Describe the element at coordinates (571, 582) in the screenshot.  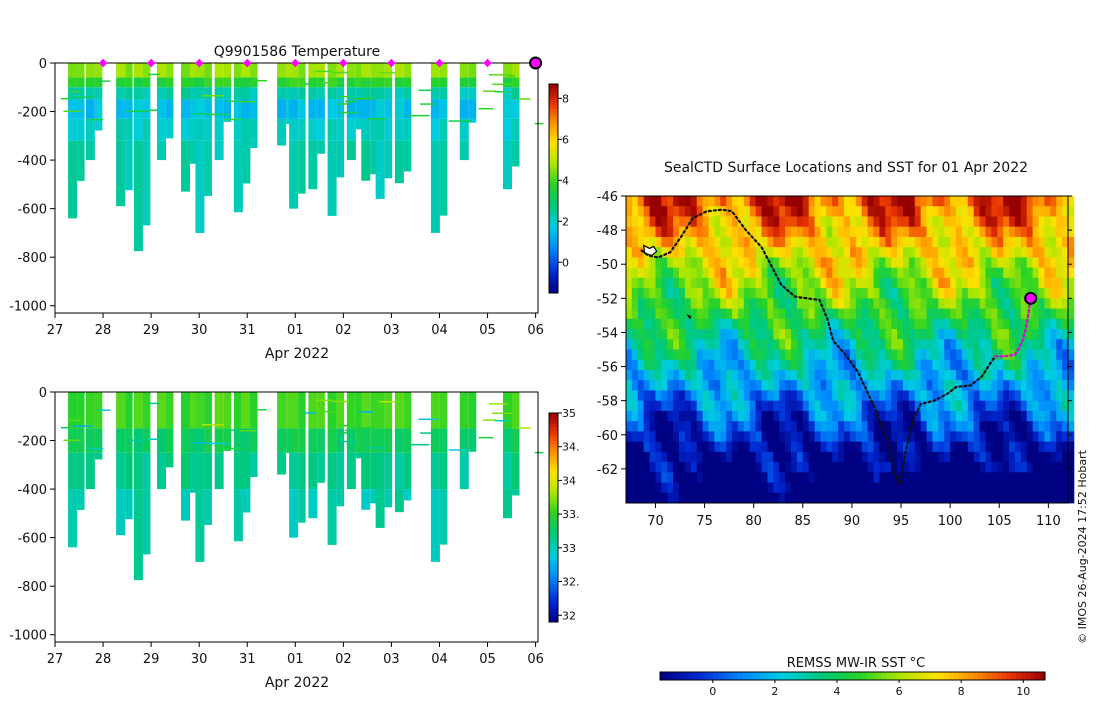
I see `colorbar-tick-label: 32.5` at that location.